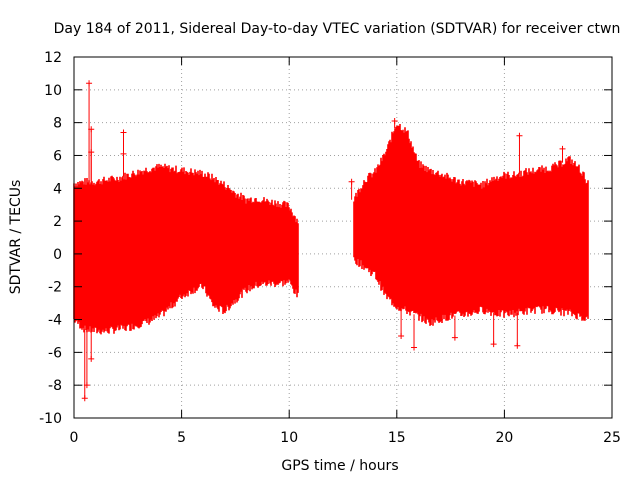  I want to click on y-tick-label: 10, so click(53, 91).